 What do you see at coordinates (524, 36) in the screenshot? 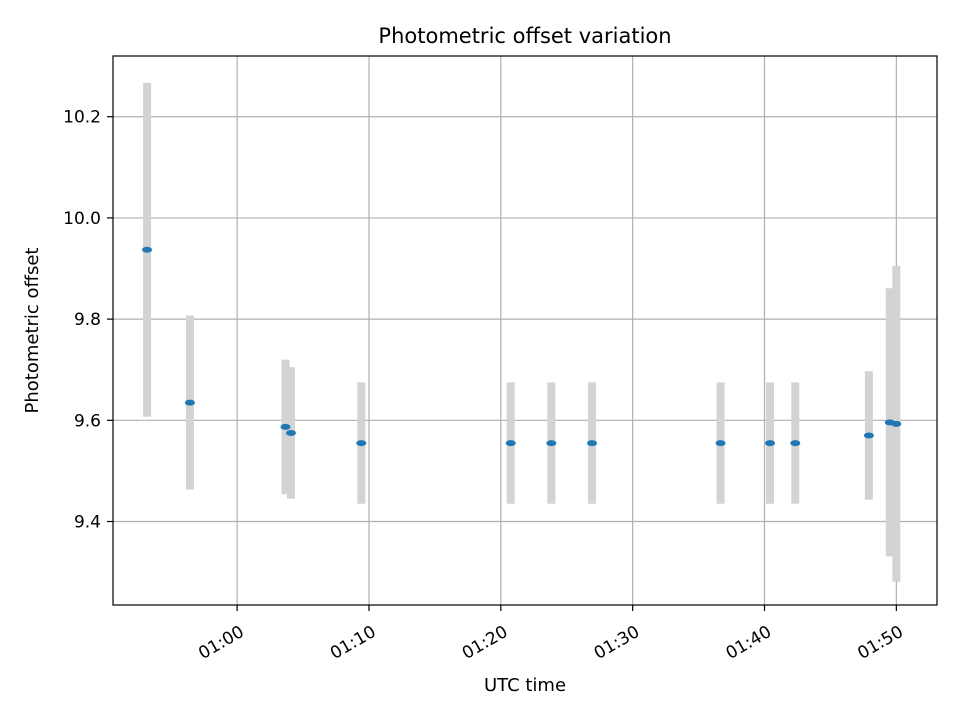
I see `chart-title: Photometric offset variation` at bounding box center [524, 36].